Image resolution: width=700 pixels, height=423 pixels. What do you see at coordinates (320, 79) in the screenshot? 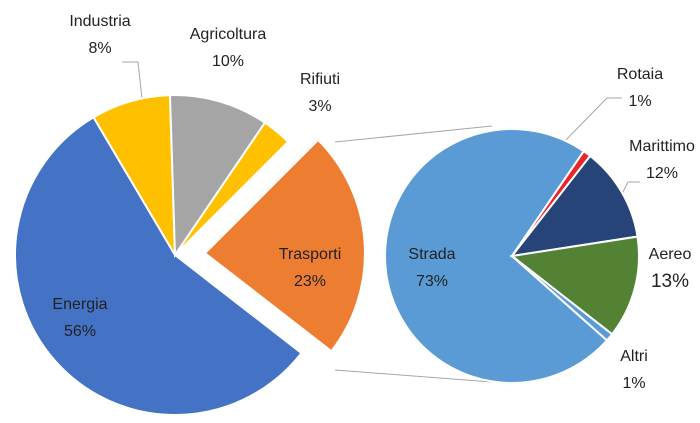
I see `slice-label: Rifiuti` at bounding box center [320, 79].